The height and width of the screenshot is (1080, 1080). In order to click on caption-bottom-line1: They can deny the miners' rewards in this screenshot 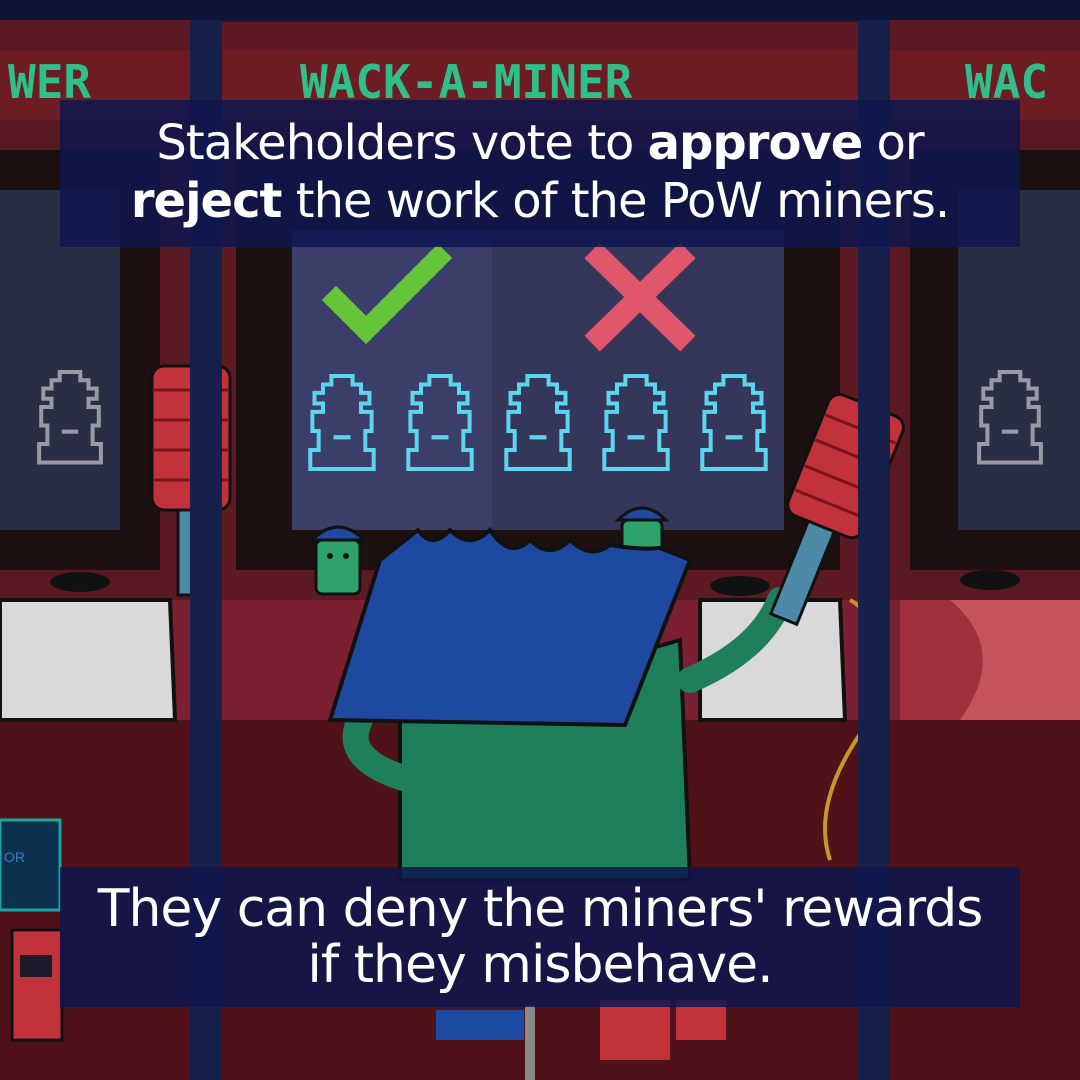, I will do `click(540, 909)`.